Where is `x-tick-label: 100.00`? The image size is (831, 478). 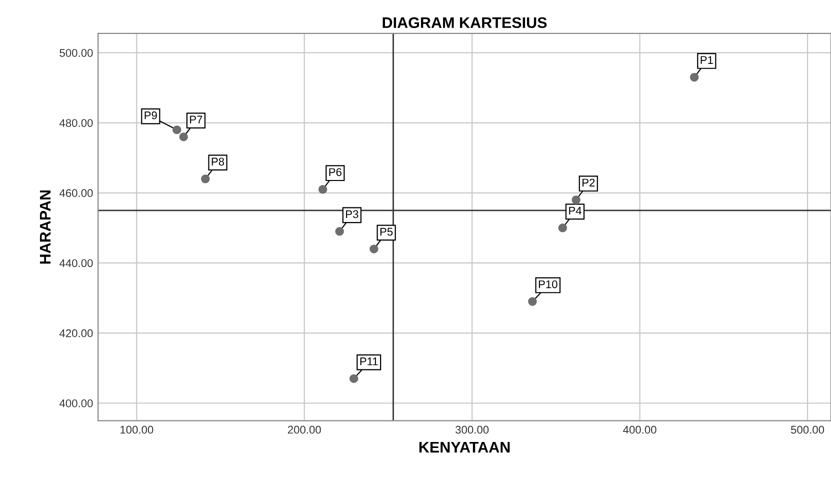
x-tick-label: 100.00 is located at coordinates (137, 430).